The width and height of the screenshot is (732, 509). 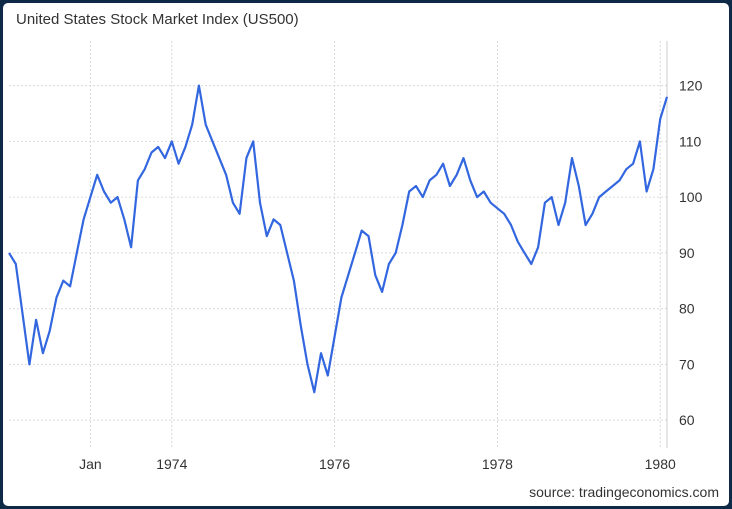 I want to click on y-tick-label: 60, so click(x=687, y=420).